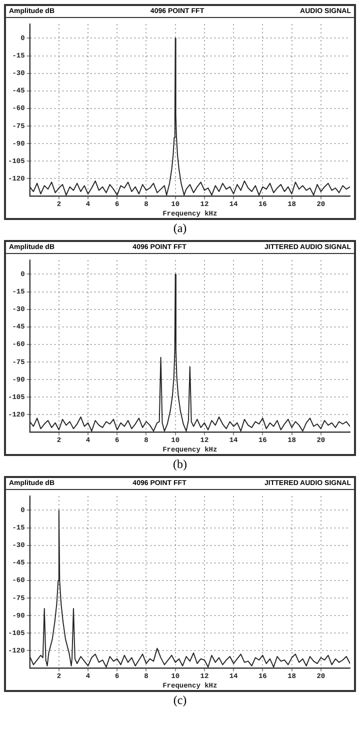 This screenshot has height=750, width=360. Describe the element at coordinates (180, 464) in the screenshot. I see `text: (b)` at that location.